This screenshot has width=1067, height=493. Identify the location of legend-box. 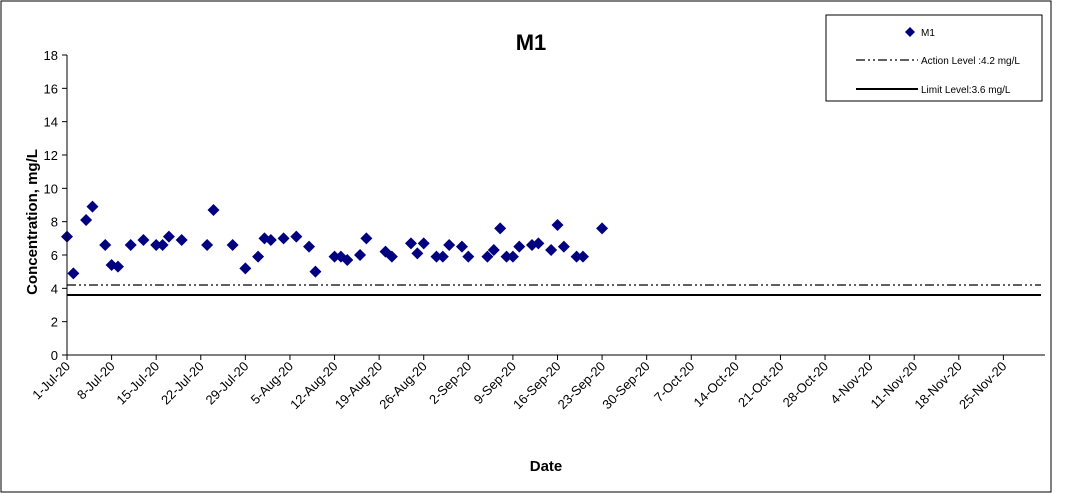
(934, 58).